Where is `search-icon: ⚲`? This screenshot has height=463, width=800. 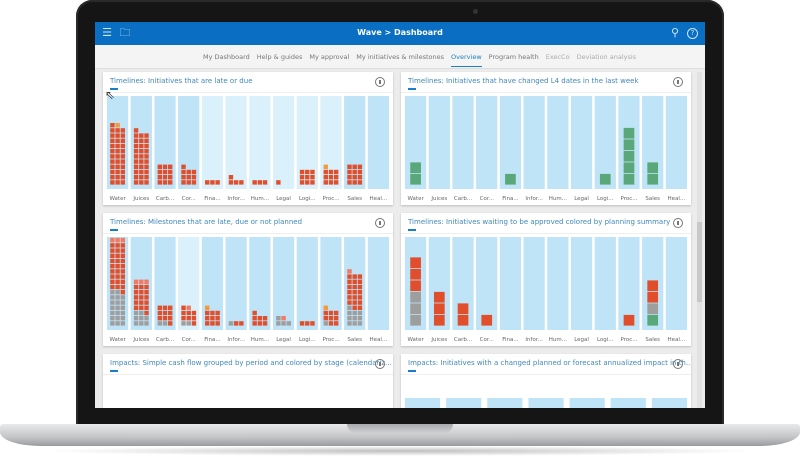 search-icon: ⚲ is located at coordinates (675, 32).